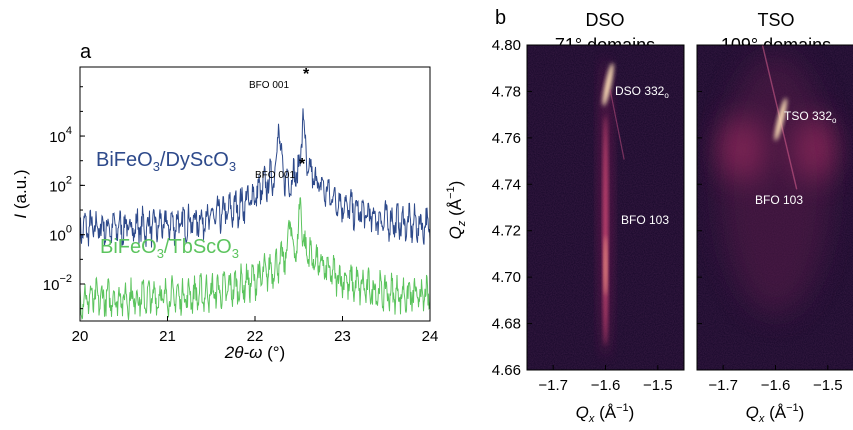  What do you see at coordinates (86, 52) in the screenshot?
I see `panel-a-label: a` at bounding box center [86, 52].